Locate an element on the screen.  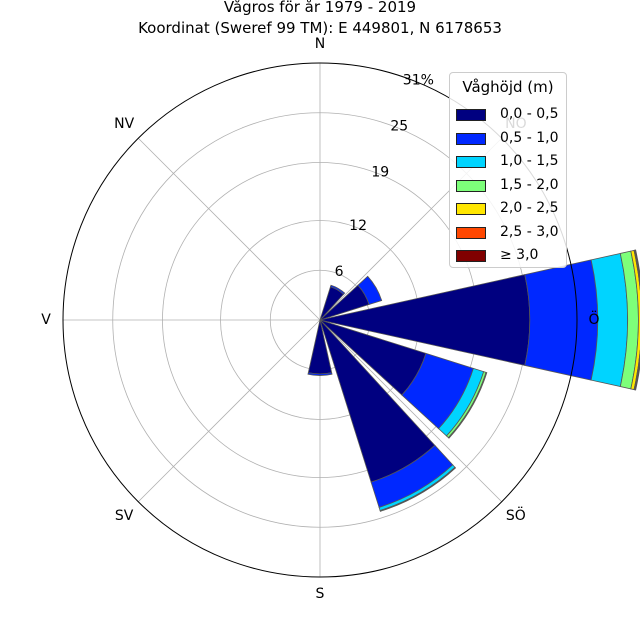
chart-title: Vågros för år 1979 - 2019 is located at coordinates (320, 8).